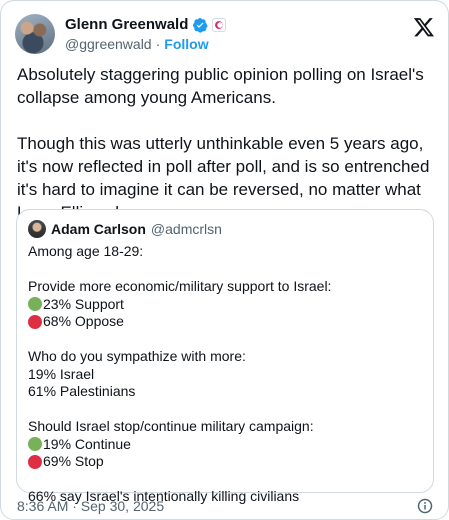  I want to click on author-name-row: Glenn Greenwald, so click(146, 24).